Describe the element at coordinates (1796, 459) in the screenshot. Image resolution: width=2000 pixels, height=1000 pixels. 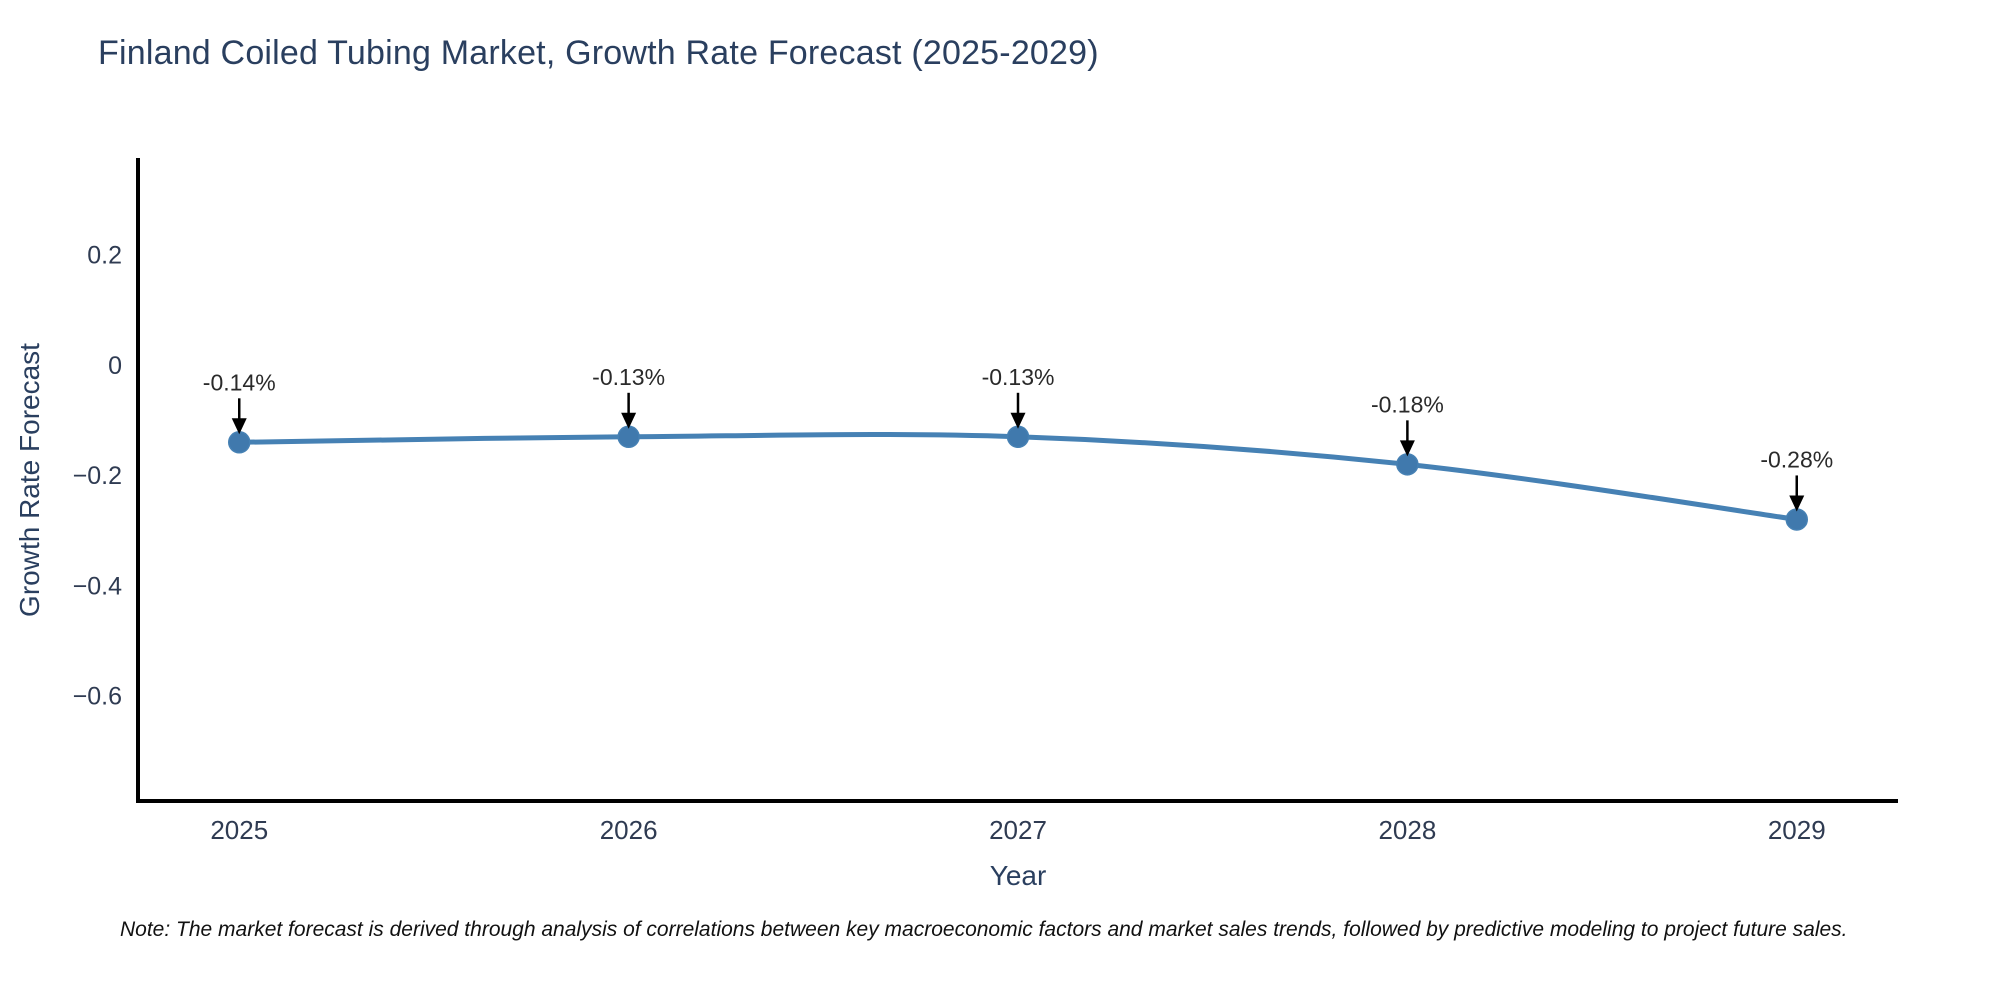
I see `annotation-label: -0.28%` at that location.